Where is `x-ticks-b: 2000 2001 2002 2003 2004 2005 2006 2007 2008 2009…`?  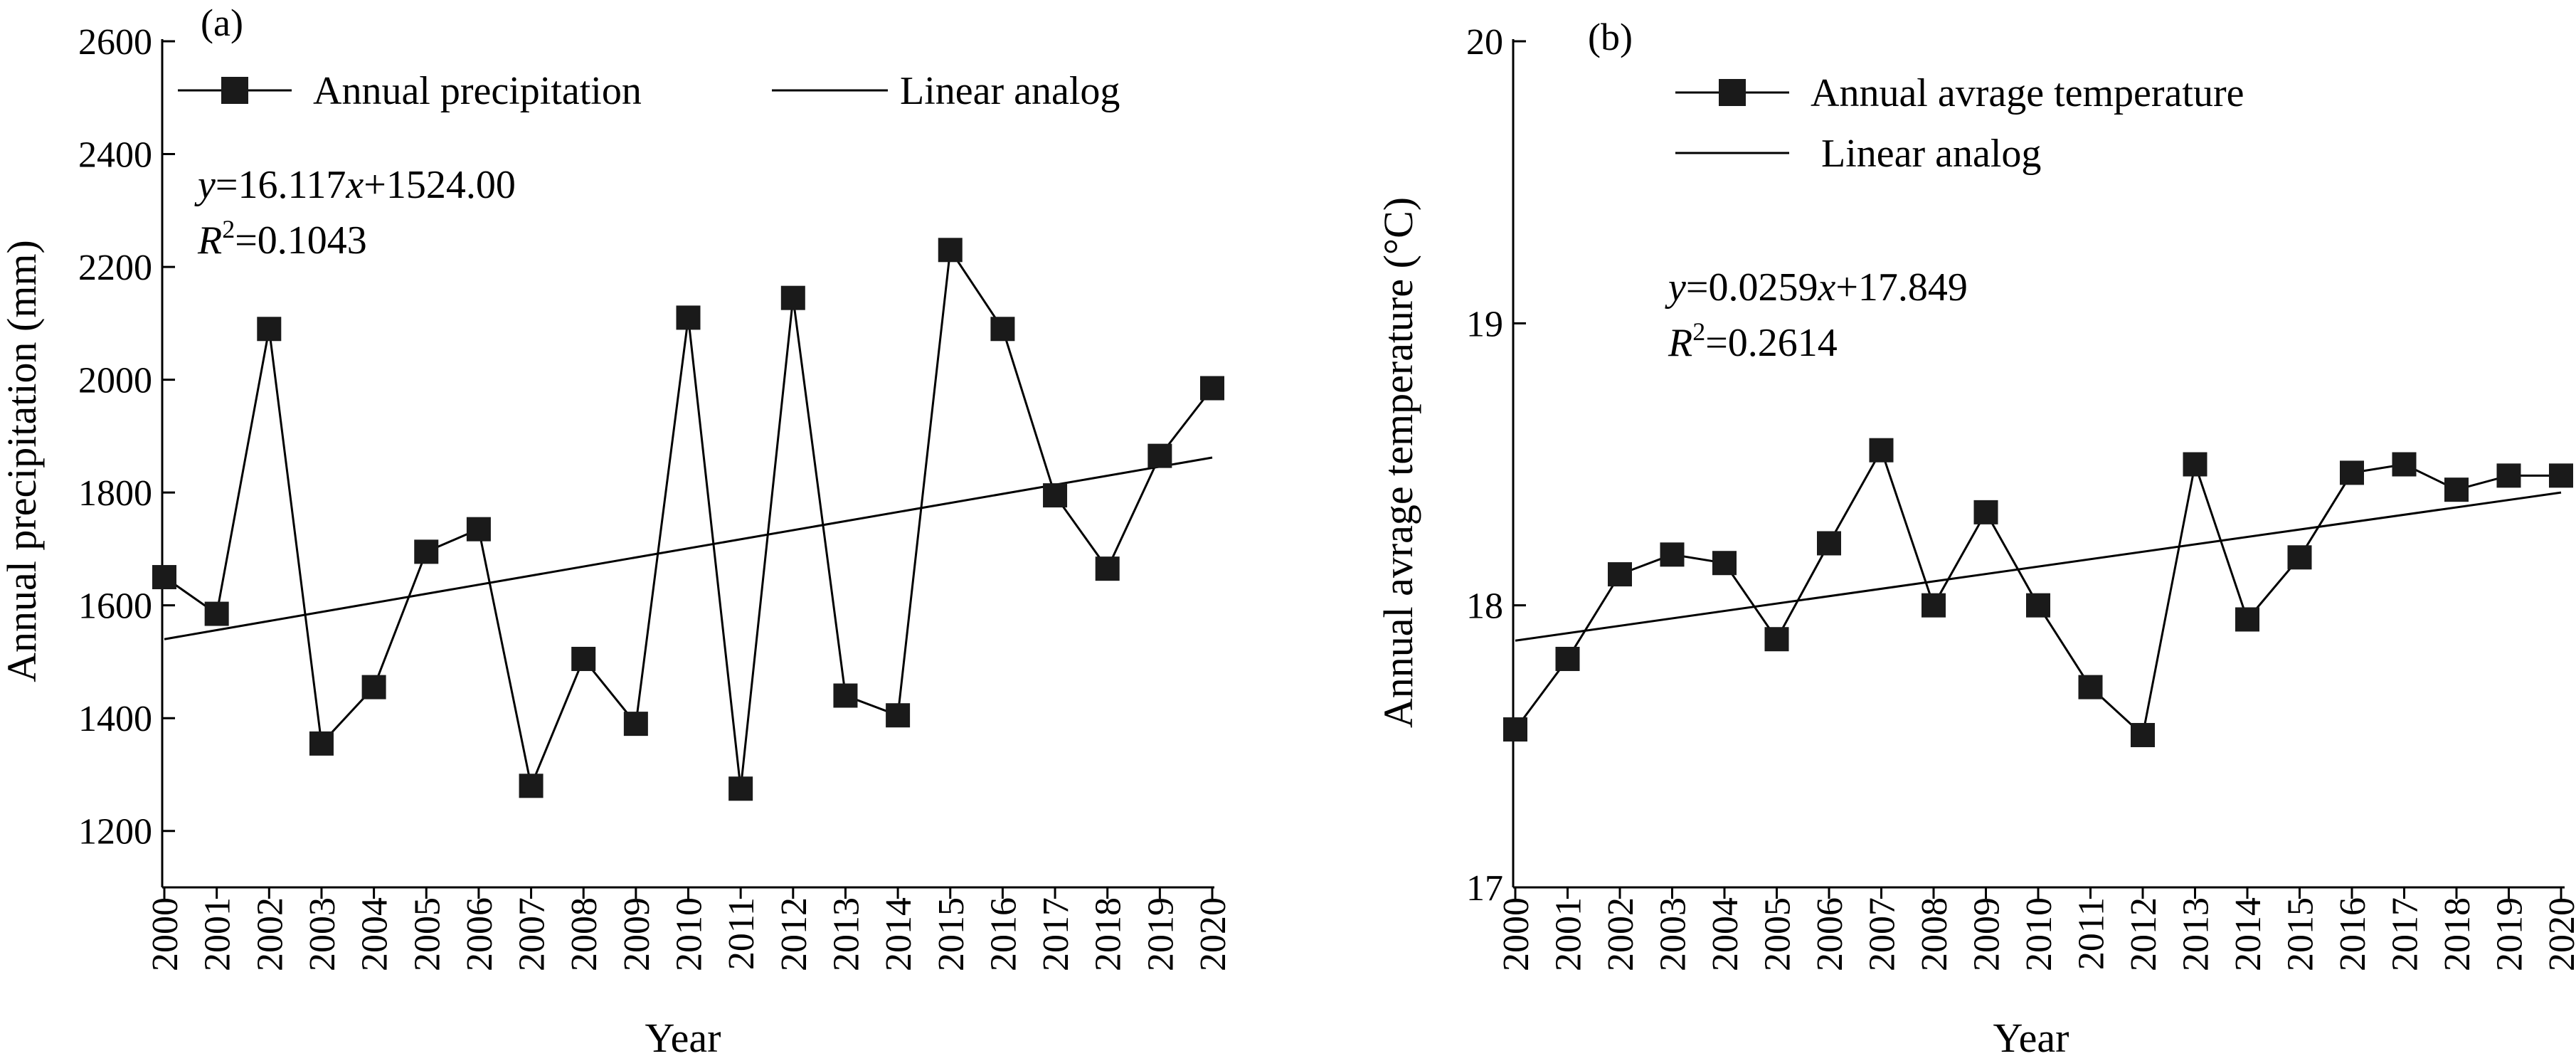 x-ticks-b: 2000 2001 2002 2003 2004 2005 2006 2007 2008 2009… is located at coordinates (2036, 929).